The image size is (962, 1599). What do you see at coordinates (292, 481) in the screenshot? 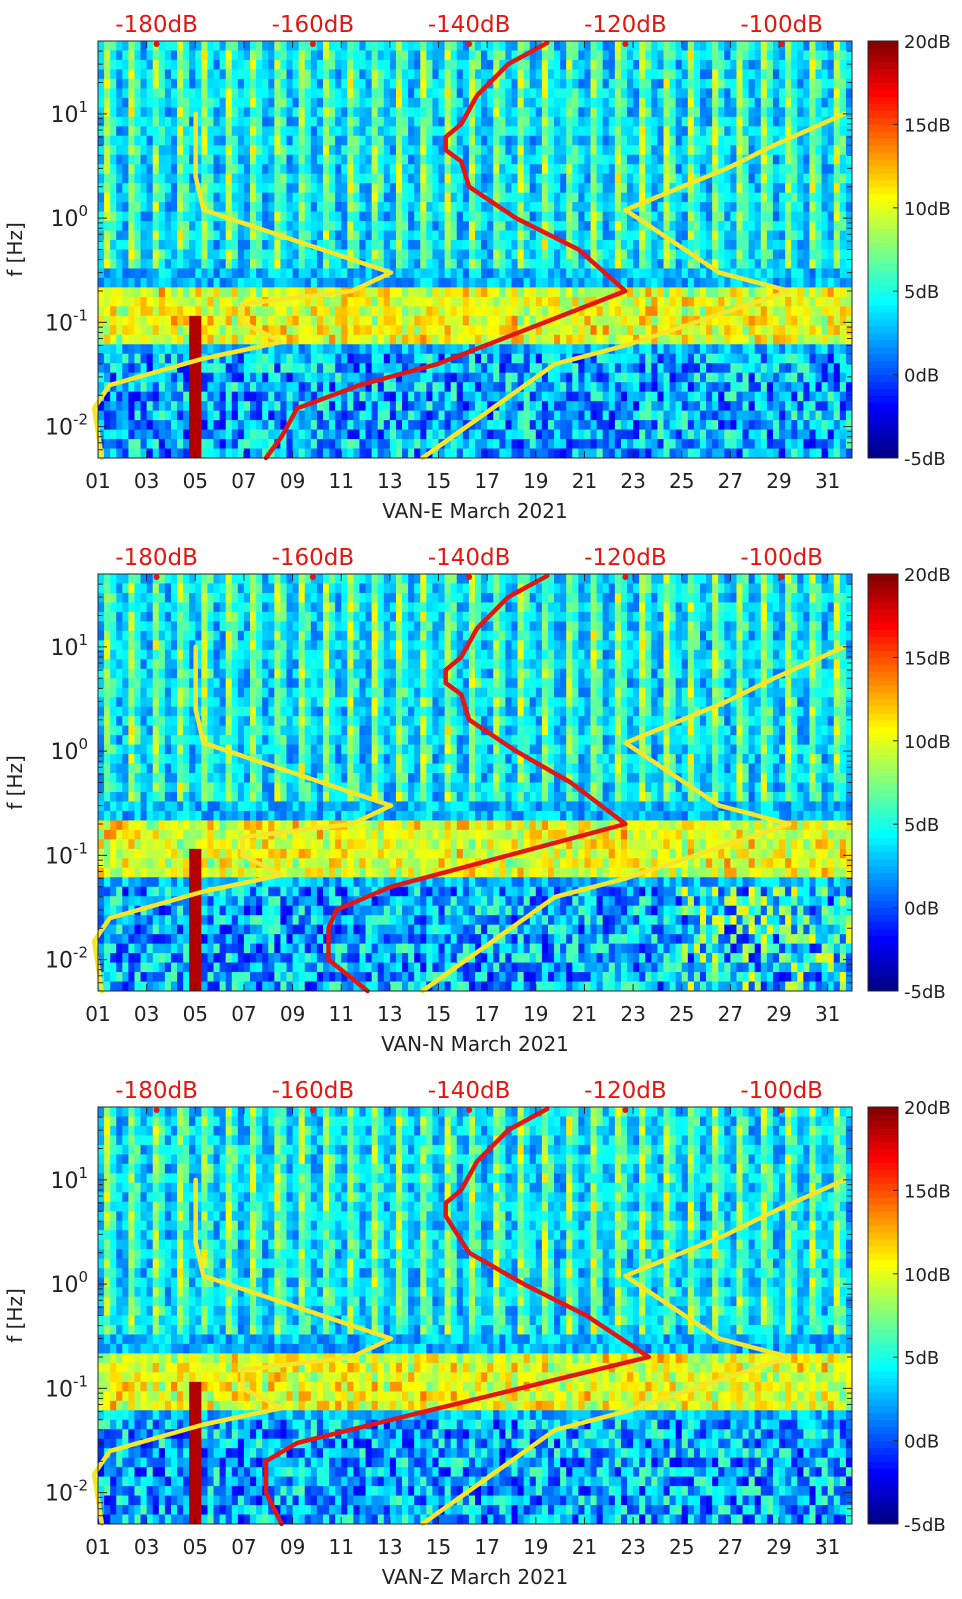
I see `x-tick-label: 09` at bounding box center [292, 481].